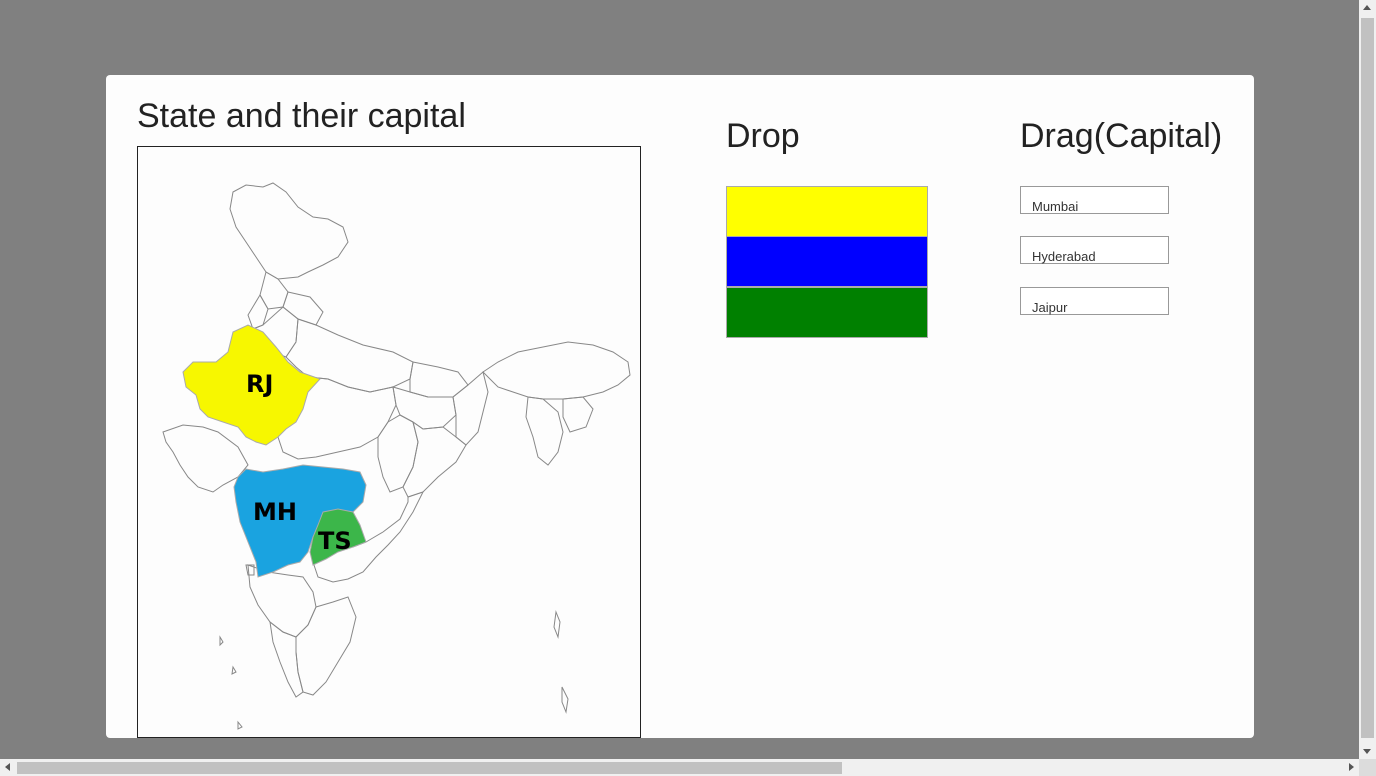 This screenshot has height=776, width=1376. What do you see at coordinates (326, 646) in the screenshot?
I see `map-tamil-nadu` at bounding box center [326, 646].